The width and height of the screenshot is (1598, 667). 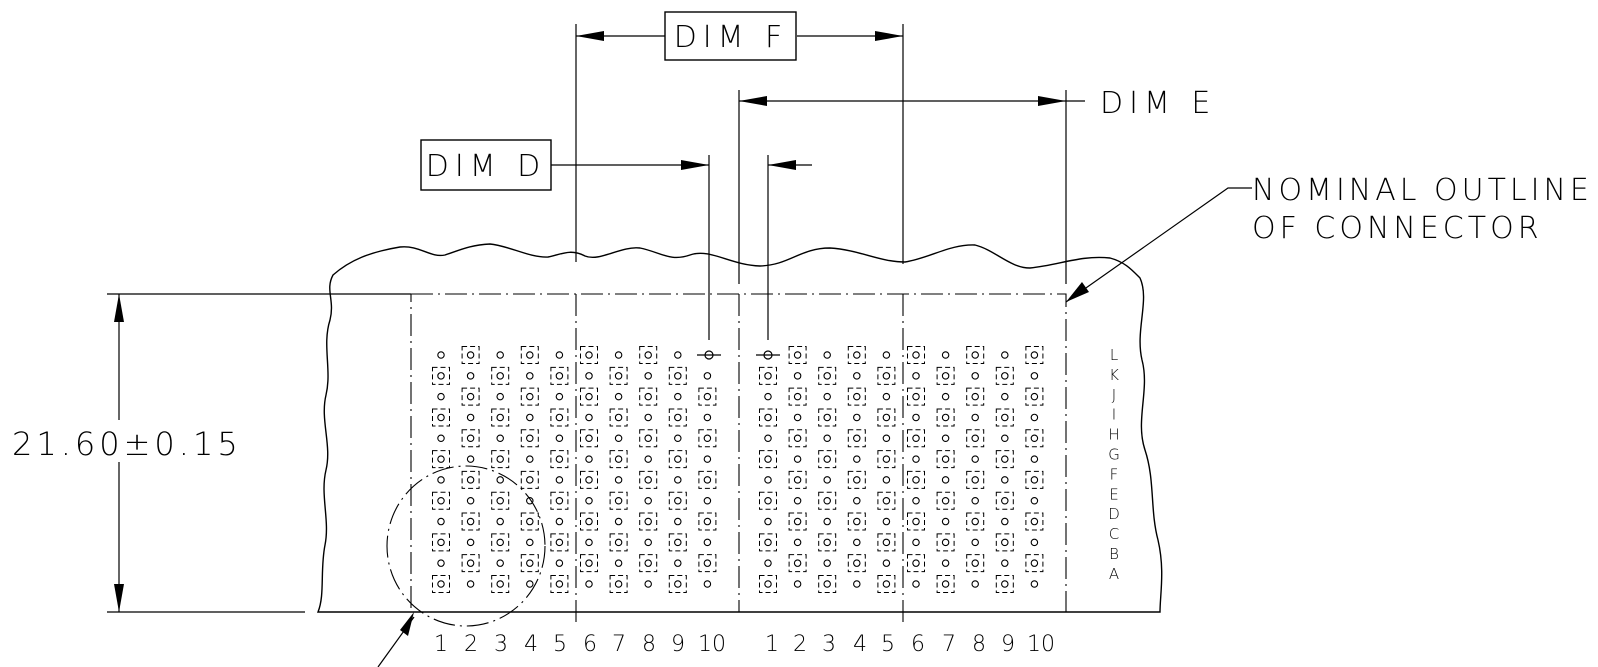 I want to click on row-label: H, so click(x=1113, y=435).